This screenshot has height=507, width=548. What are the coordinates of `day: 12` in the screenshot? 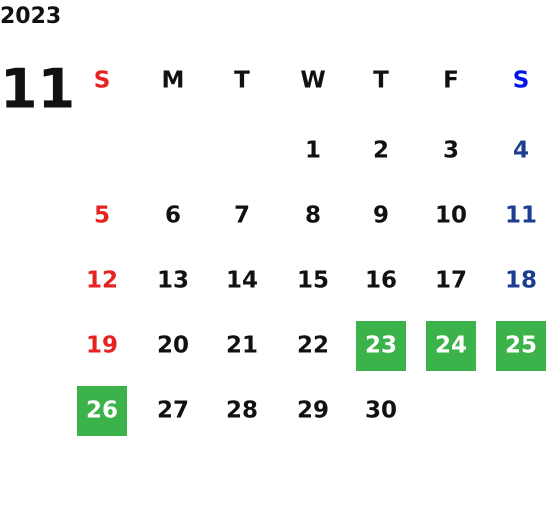 It's located at (102, 281).